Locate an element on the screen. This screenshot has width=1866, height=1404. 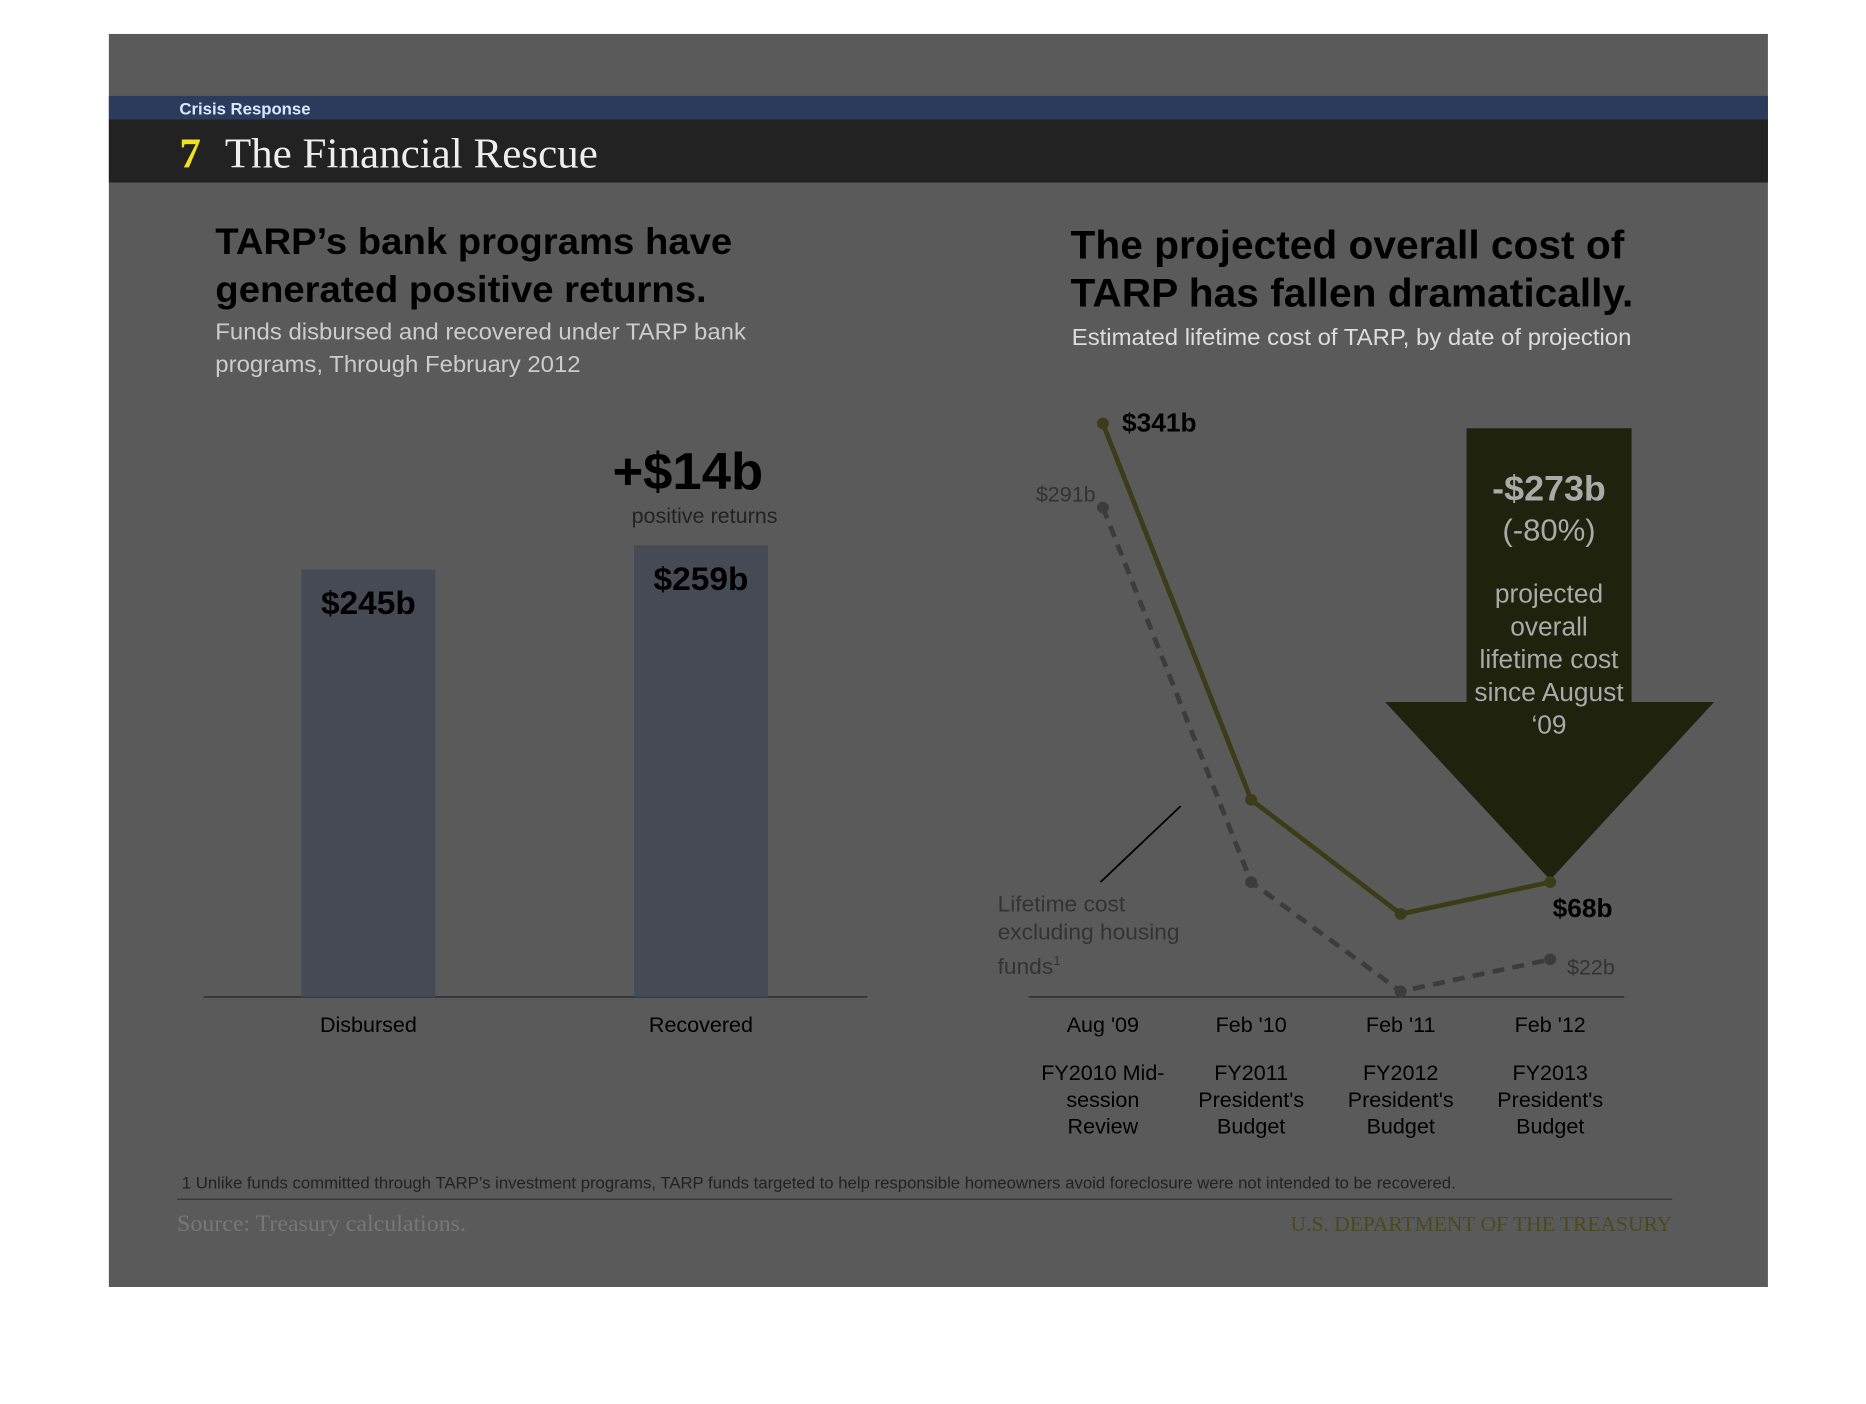
annotation-value: +$14b is located at coordinates (687, 472).